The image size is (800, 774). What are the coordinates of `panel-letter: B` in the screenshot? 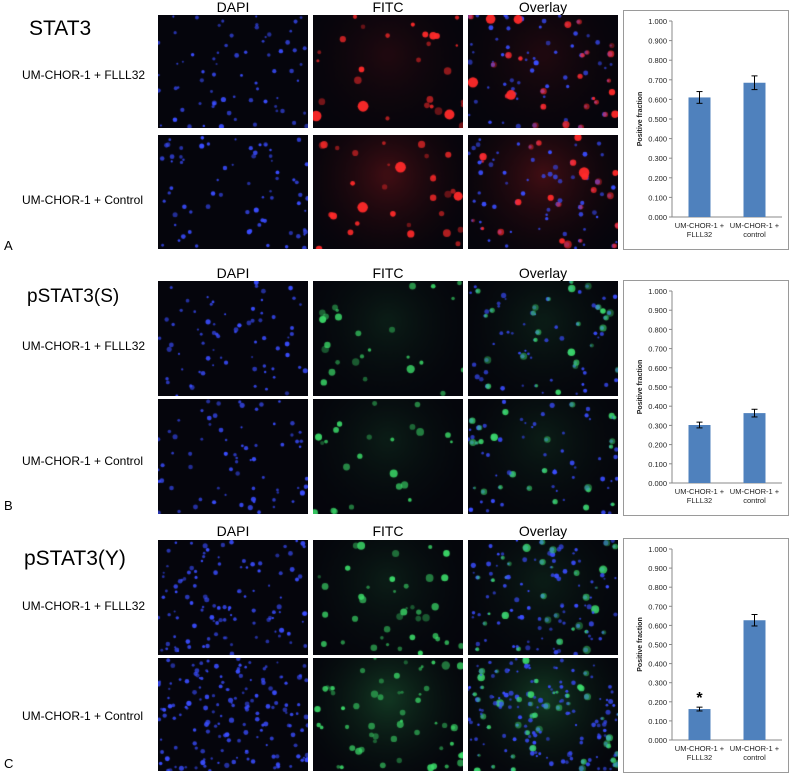 It's located at (8, 505).